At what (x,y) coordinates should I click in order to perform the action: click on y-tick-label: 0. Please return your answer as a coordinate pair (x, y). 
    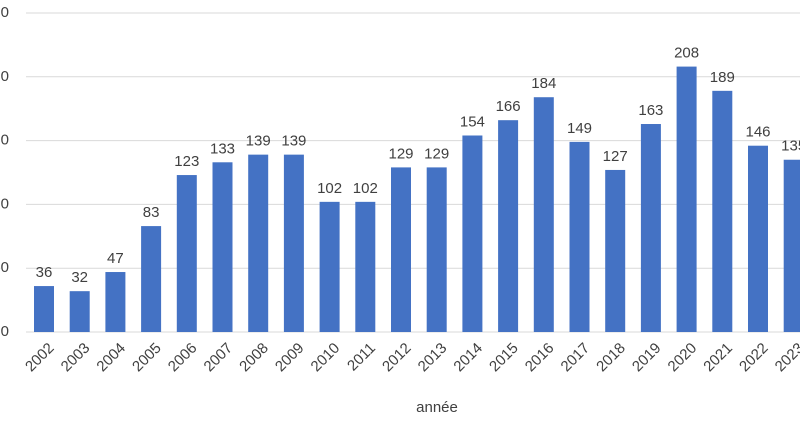
    Looking at the image, I should click on (5, 331).